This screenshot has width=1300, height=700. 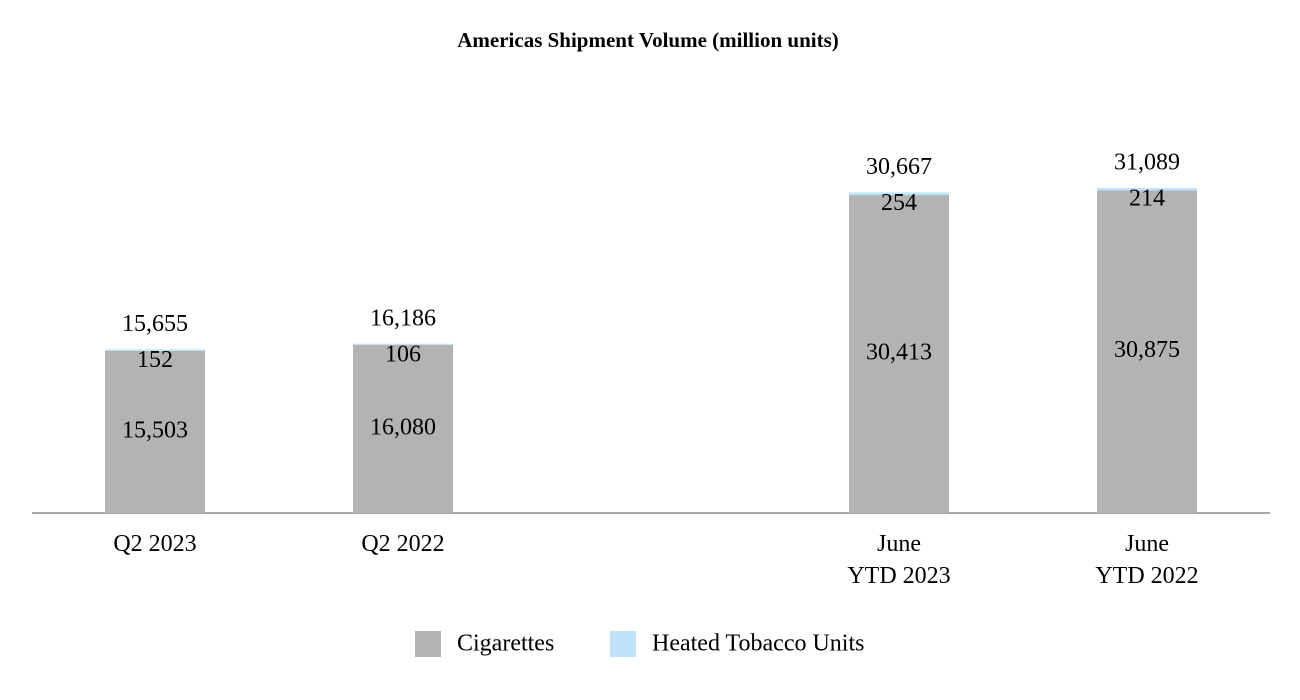 I want to click on value-label: 30,875, so click(x=1147, y=350).